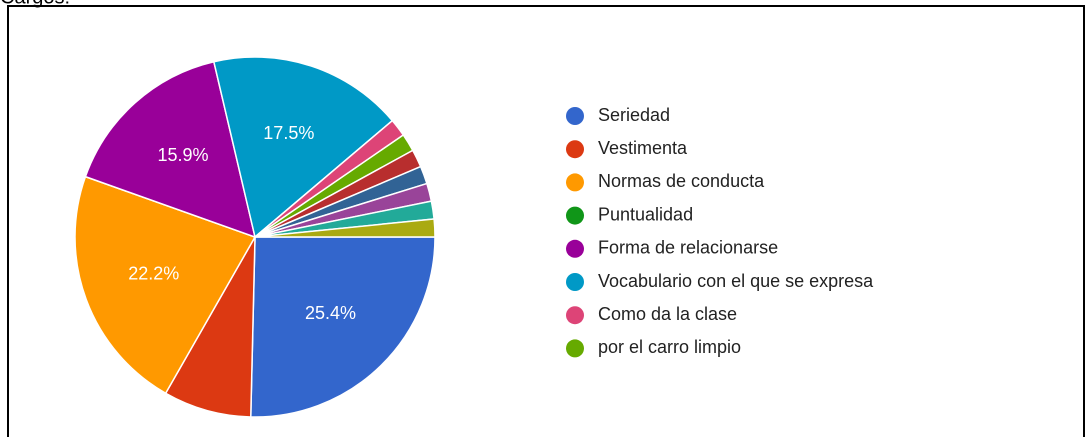 Image resolution: width=1085 pixels, height=437 pixels. What do you see at coordinates (645, 214) in the screenshot?
I see `legend-label: Puntualidad` at bounding box center [645, 214].